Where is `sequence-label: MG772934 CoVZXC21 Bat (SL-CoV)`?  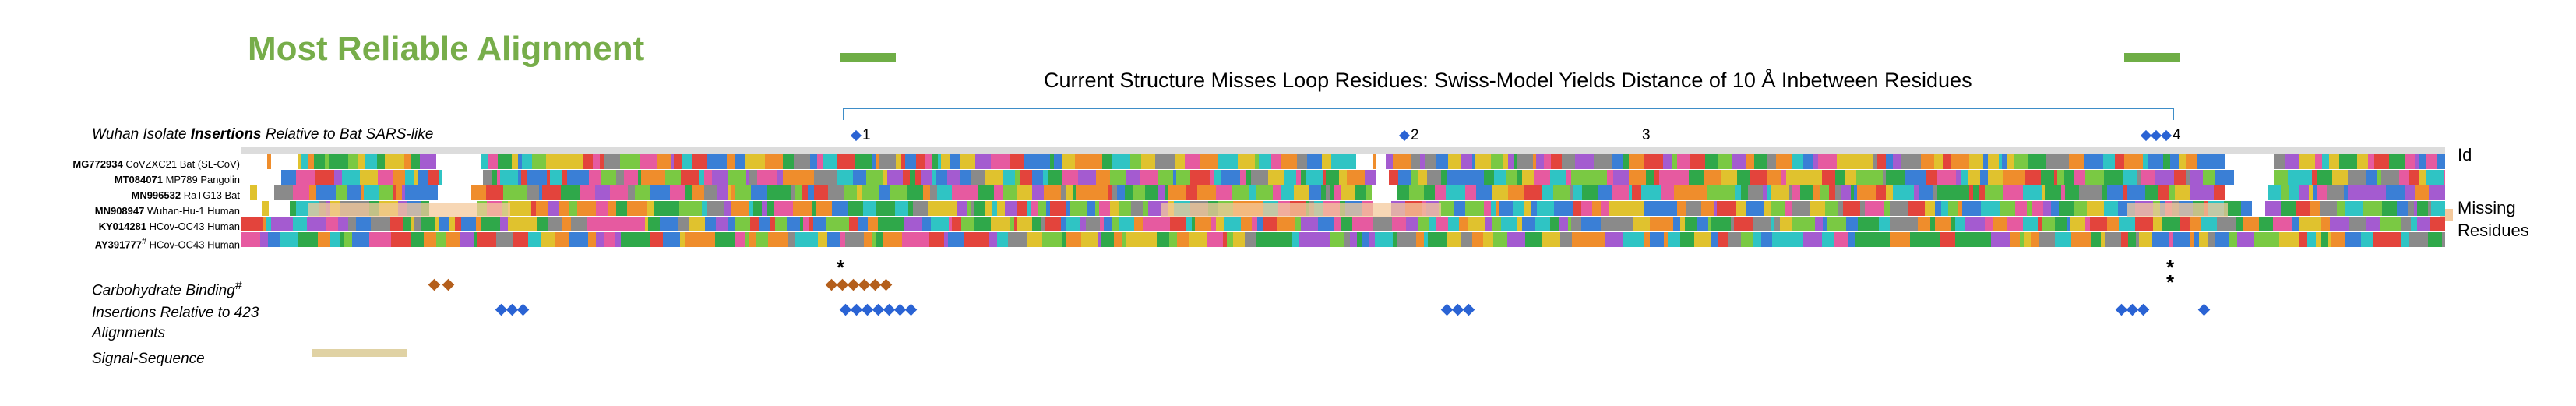
sequence-label: MG772934 CoVZXC21 Bat (SL-CoV) is located at coordinates (156, 164).